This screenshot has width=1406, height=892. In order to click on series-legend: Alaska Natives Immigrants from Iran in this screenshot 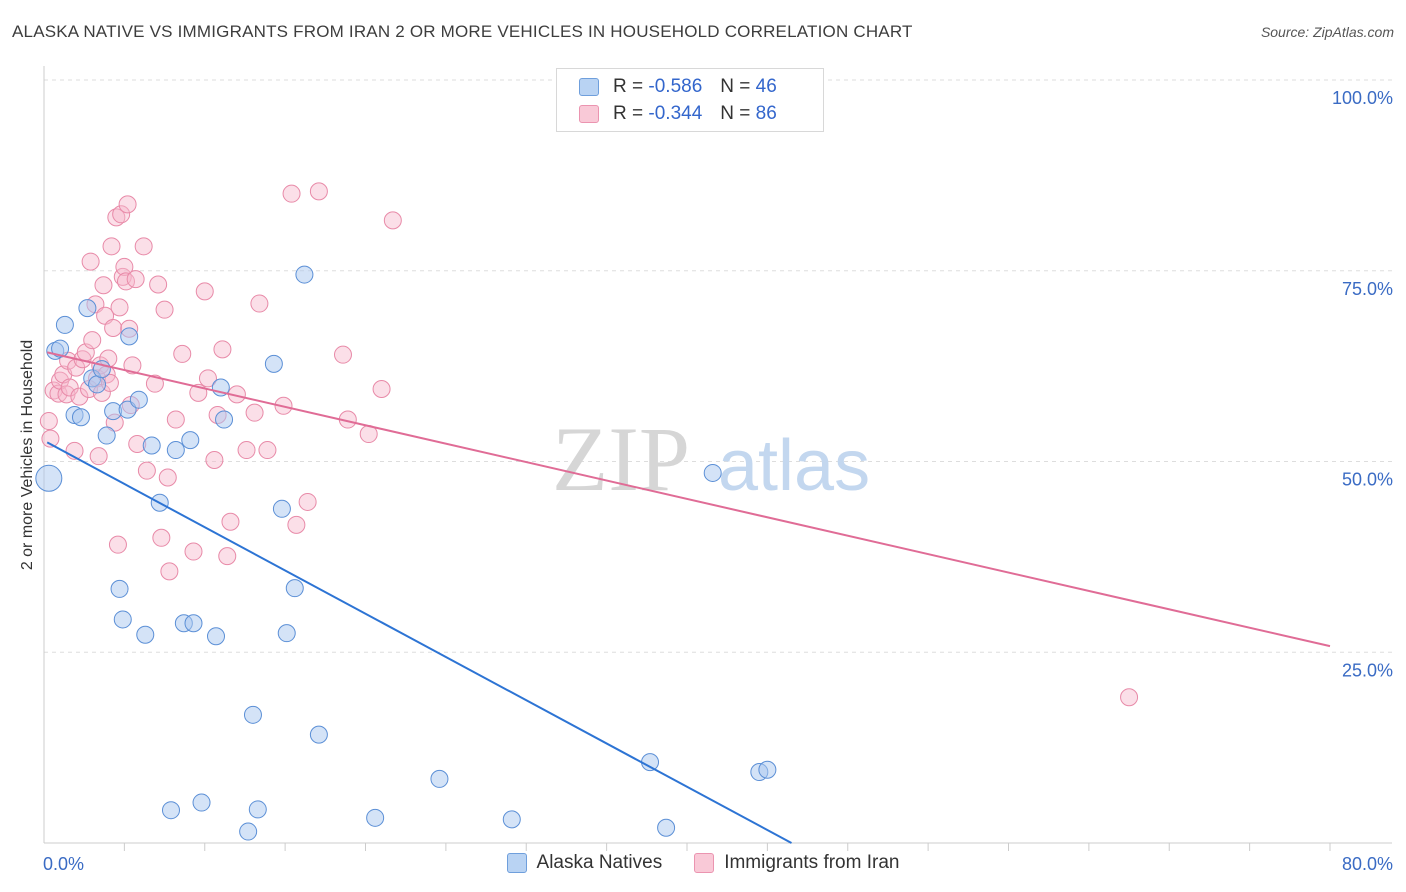, I will do `click(703, 863)`.